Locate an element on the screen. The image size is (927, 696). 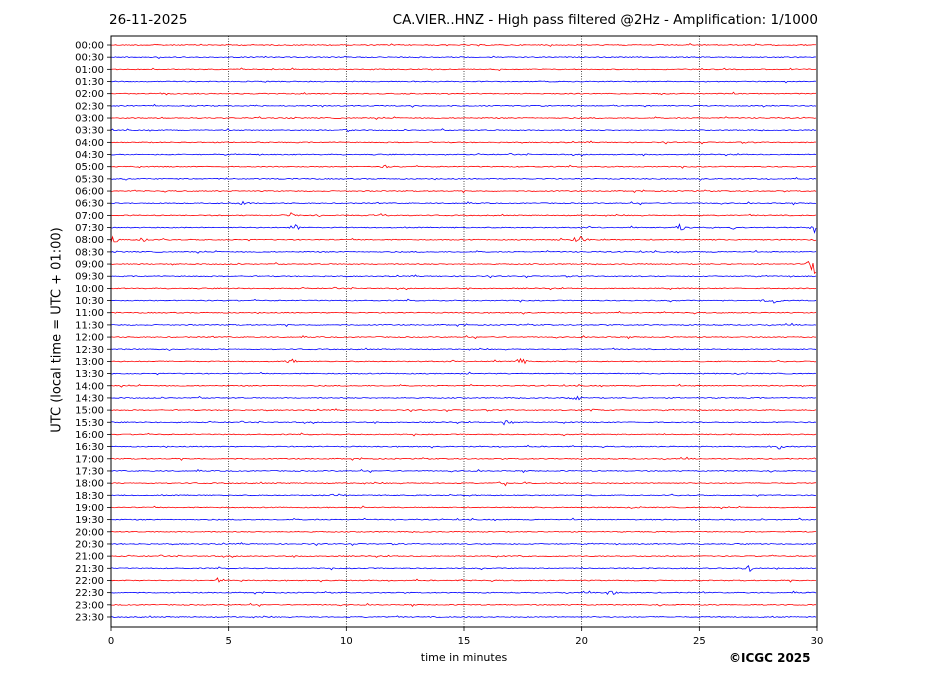
y-tick-label: 23:00 is located at coordinates (89, 605).